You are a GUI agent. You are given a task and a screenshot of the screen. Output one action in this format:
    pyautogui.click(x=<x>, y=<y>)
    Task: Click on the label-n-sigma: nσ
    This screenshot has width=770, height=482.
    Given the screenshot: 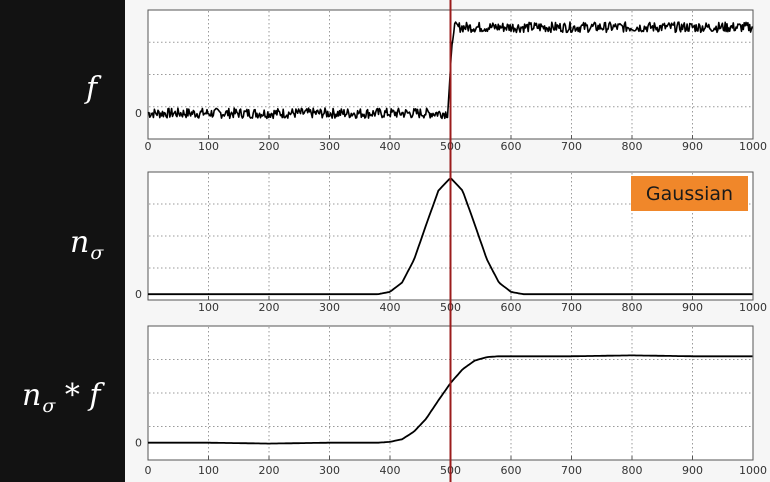 What is the action you would take?
    pyautogui.click(x=87, y=244)
    